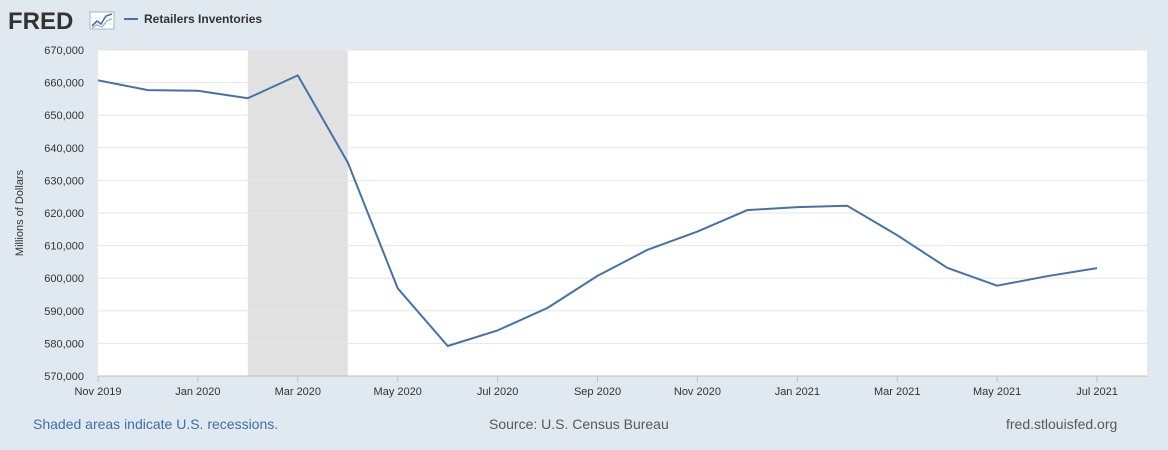  What do you see at coordinates (597, 392) in the screenshot?
I see `x-tick-label: Sep 2020` at bounding box center [597, 392].